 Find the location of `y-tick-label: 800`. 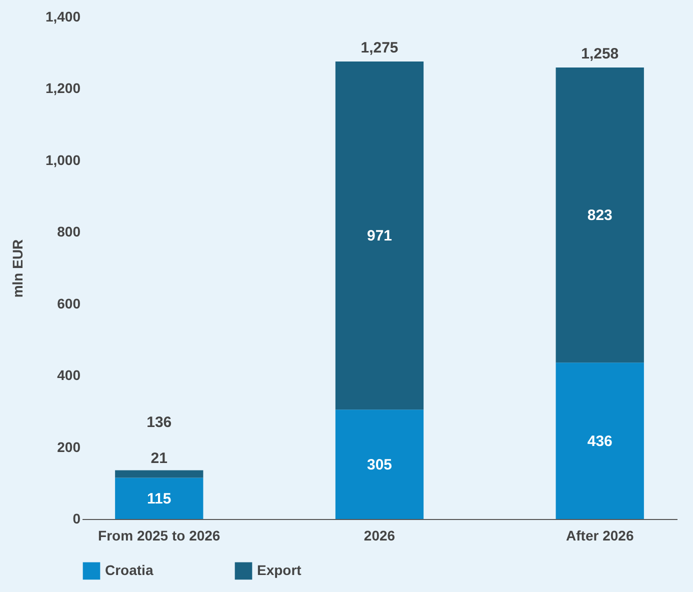

y-tick-label: 800 is located at coordinates (69, 232).